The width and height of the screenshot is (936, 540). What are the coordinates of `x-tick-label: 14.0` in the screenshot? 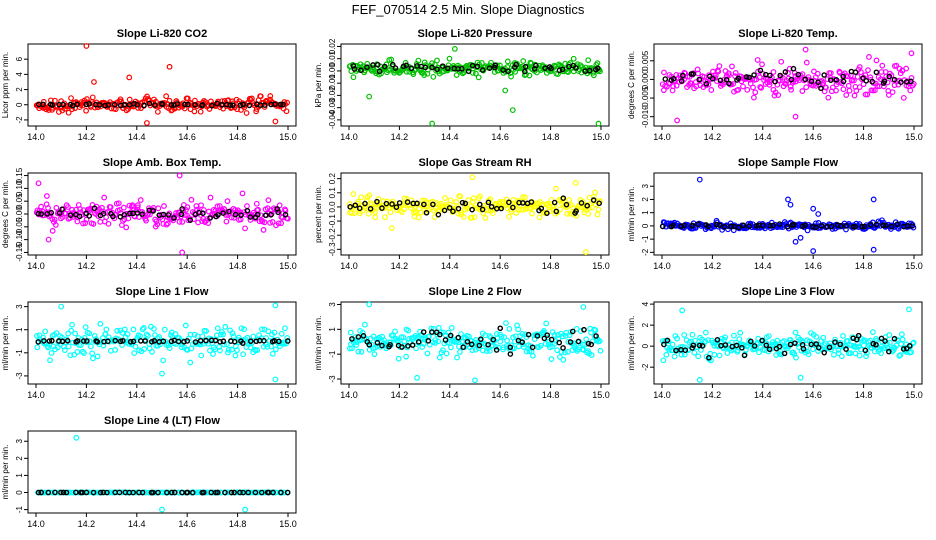 It's located at (662, 395).